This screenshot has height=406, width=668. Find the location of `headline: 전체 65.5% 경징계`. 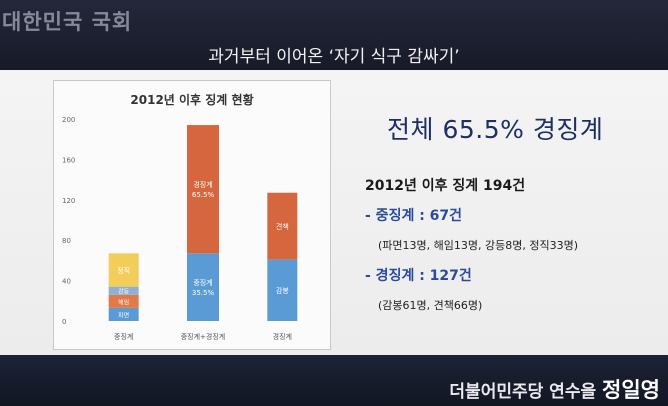

headline: 전체 65.5% 경징계 is located at coordinates (495, 129).